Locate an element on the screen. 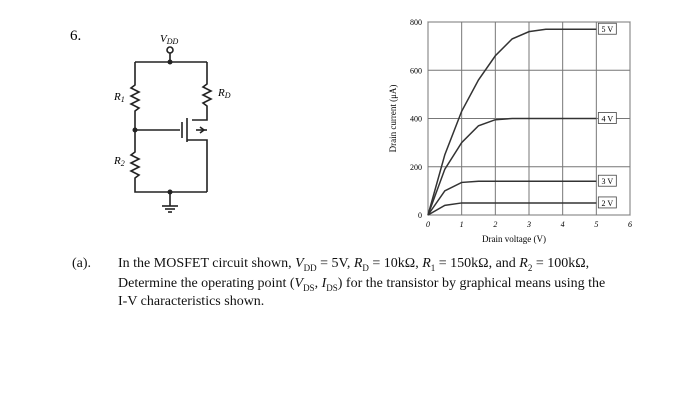 The height and width of the screenshot is (414, 700). text: Determine the operating point ( is located at coordinates (206, 283).